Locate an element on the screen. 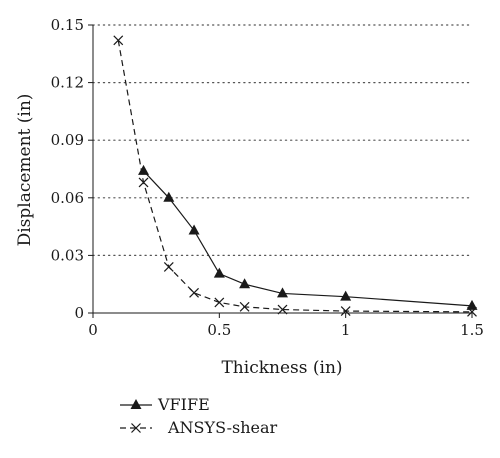 The width and height of the screenshot is (500, 458). legend-marker-vfife is located at coordinates (136, 404).